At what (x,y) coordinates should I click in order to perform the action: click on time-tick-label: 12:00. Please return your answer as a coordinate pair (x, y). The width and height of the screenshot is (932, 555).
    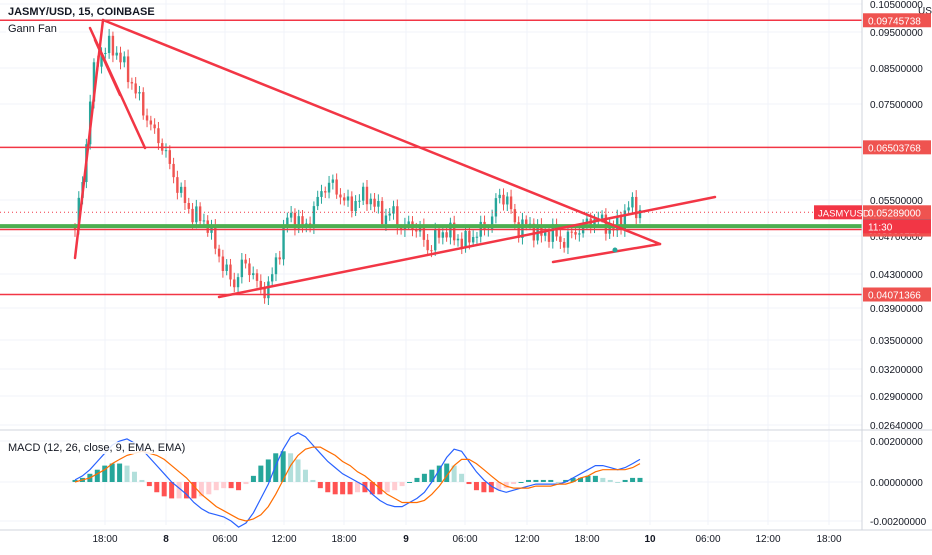
    Looking at the image, I should click on (283, 539).